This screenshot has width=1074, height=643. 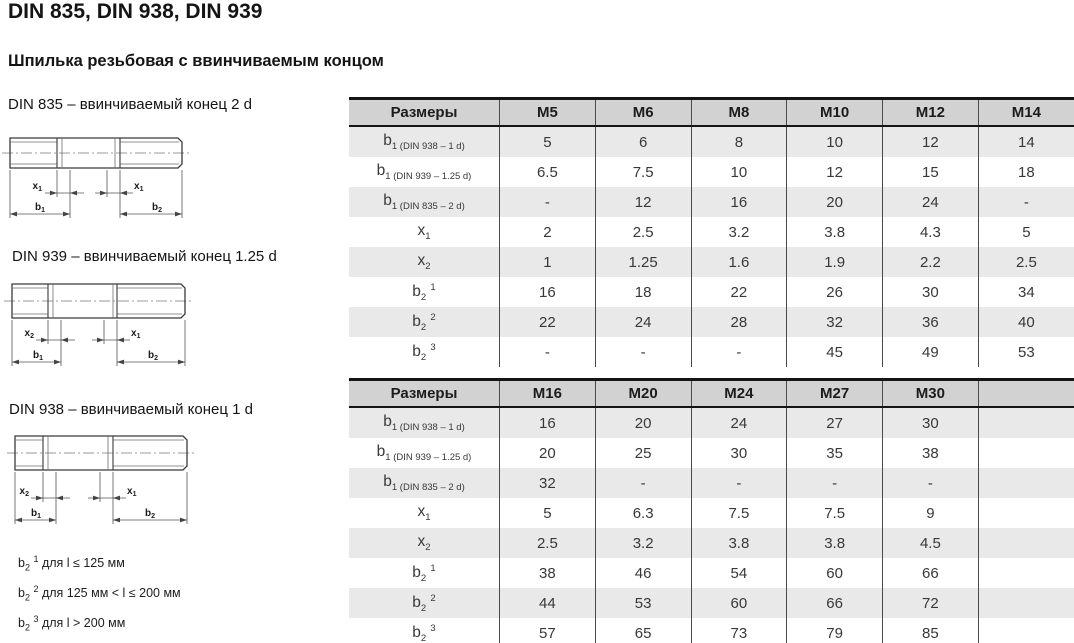 What do you see at coordinates (547, 172) in the screenshot?
I see `value-cell: 6.5` at bounding box center [547, 172].